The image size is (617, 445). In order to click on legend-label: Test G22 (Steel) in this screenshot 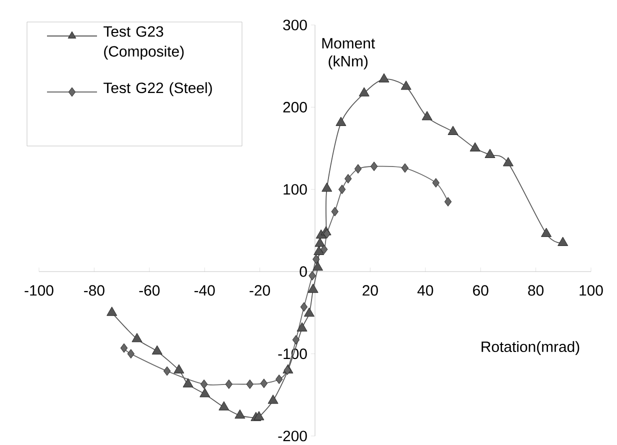, I will do `click(158, 89)`.